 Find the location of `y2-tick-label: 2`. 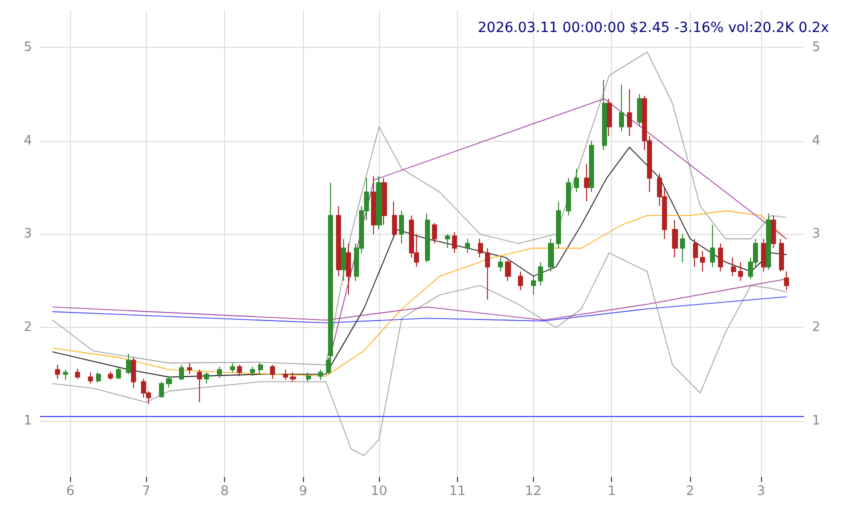

y2-tick-label: 2 is located at coordinates (816, 328).